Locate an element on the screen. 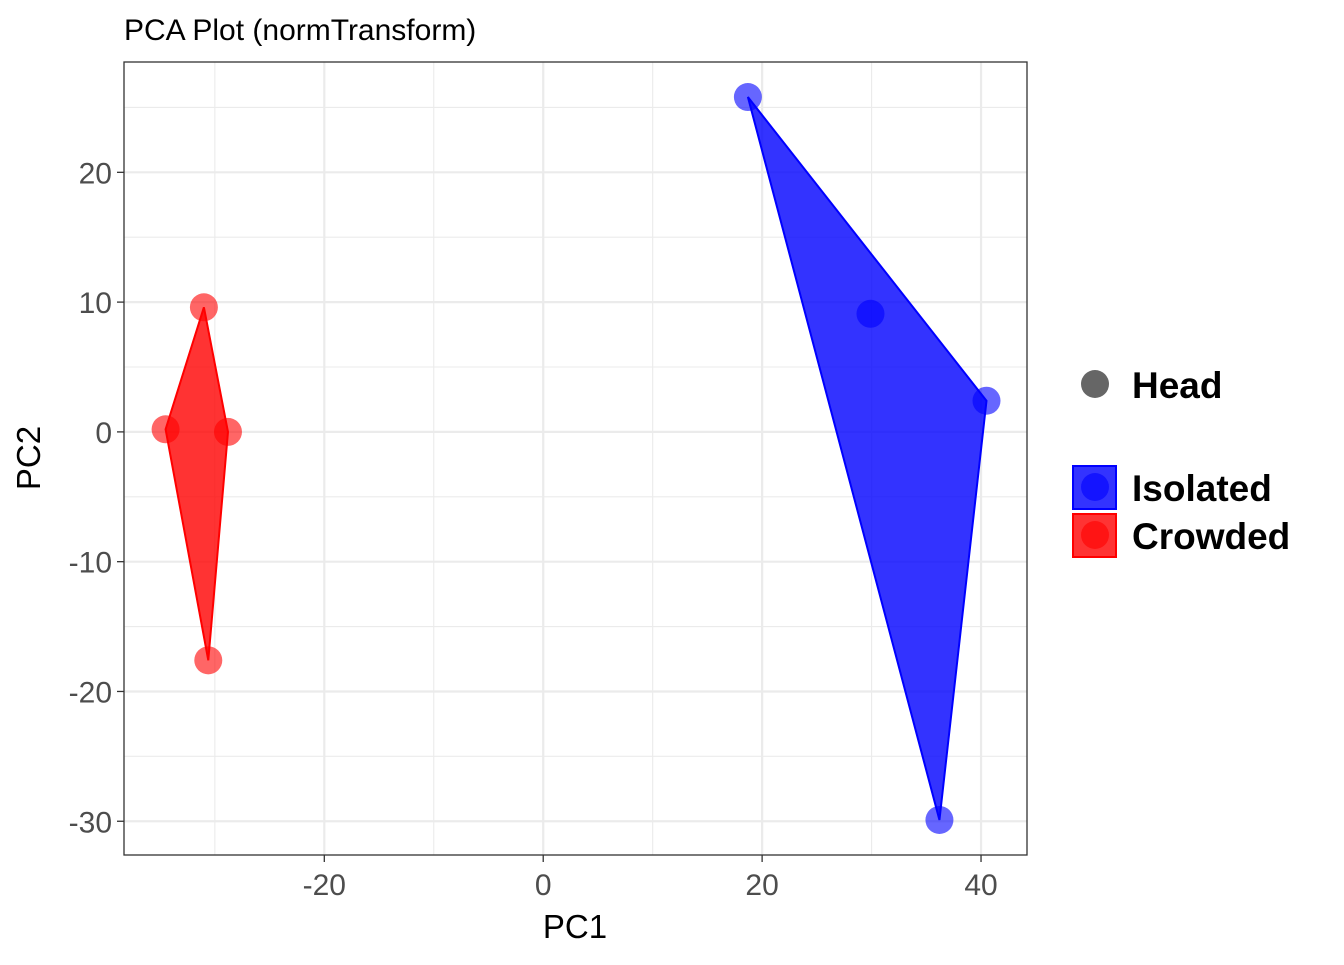 This screenshot has height=965, width=1344. y-axis-label: PC2 is located at coordinates (28, 458).